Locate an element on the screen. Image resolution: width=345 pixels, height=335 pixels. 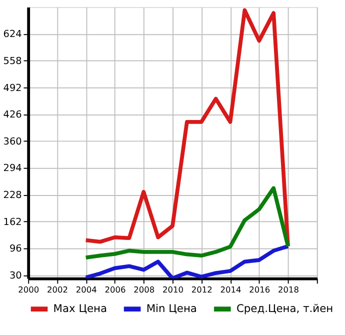
y-tick-label: 30 is located at coordinates (15, 276).